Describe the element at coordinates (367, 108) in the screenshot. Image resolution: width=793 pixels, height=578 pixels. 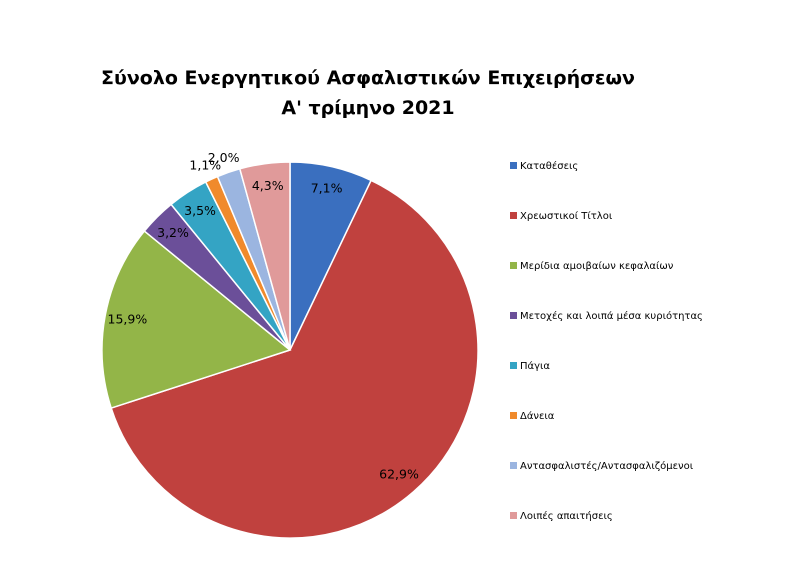
I see `chart-subtitle: Α' τρίμηνο 2021` at that location.